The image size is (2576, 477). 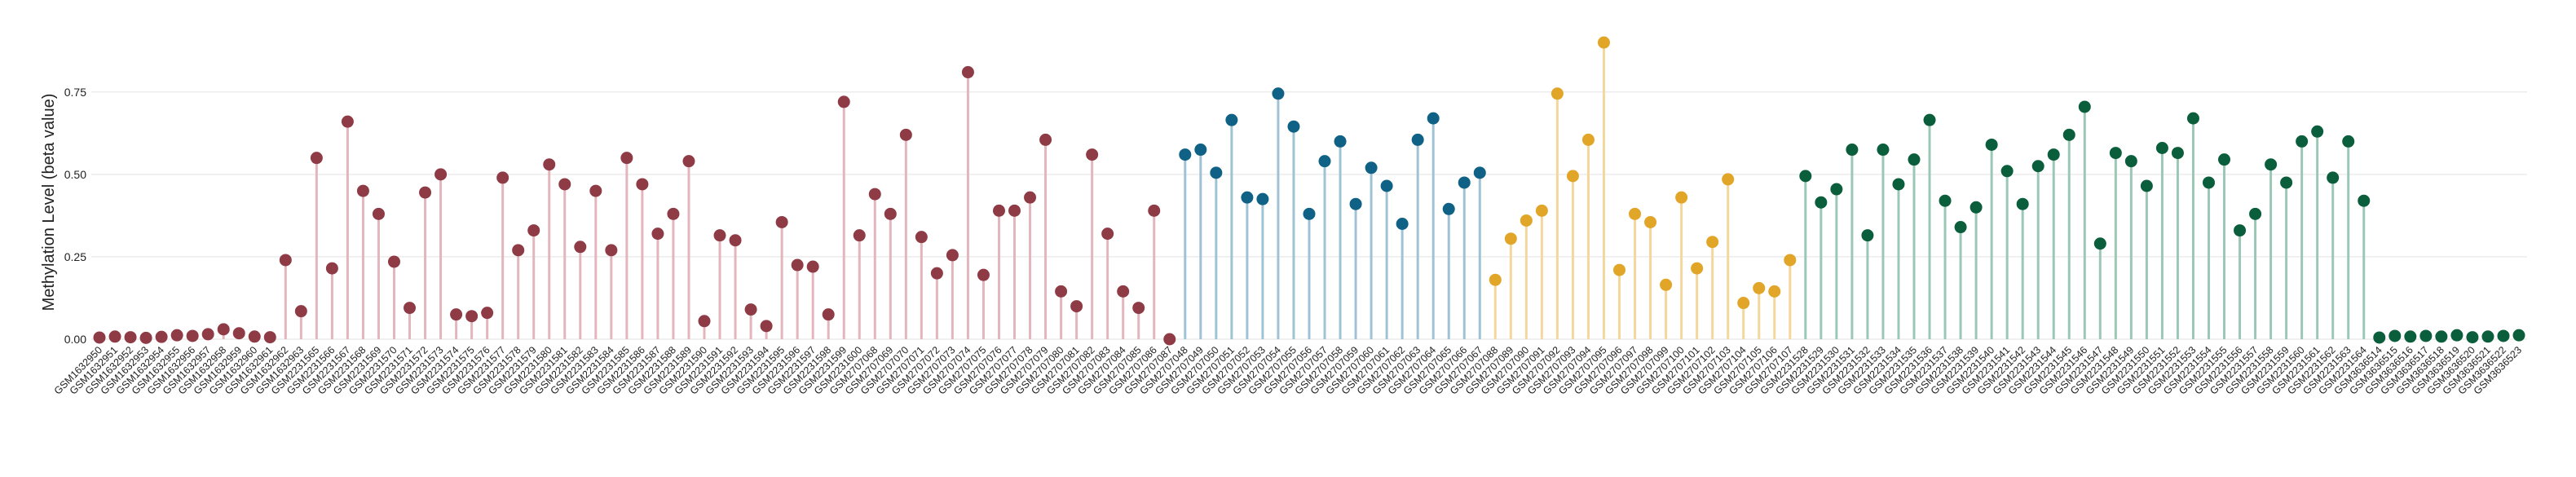 What do you see at coordinates (49, 202) in the screenshot?
I see `y-axis-label: Methylation Level (beta value)` at bounding box center [49, 202].